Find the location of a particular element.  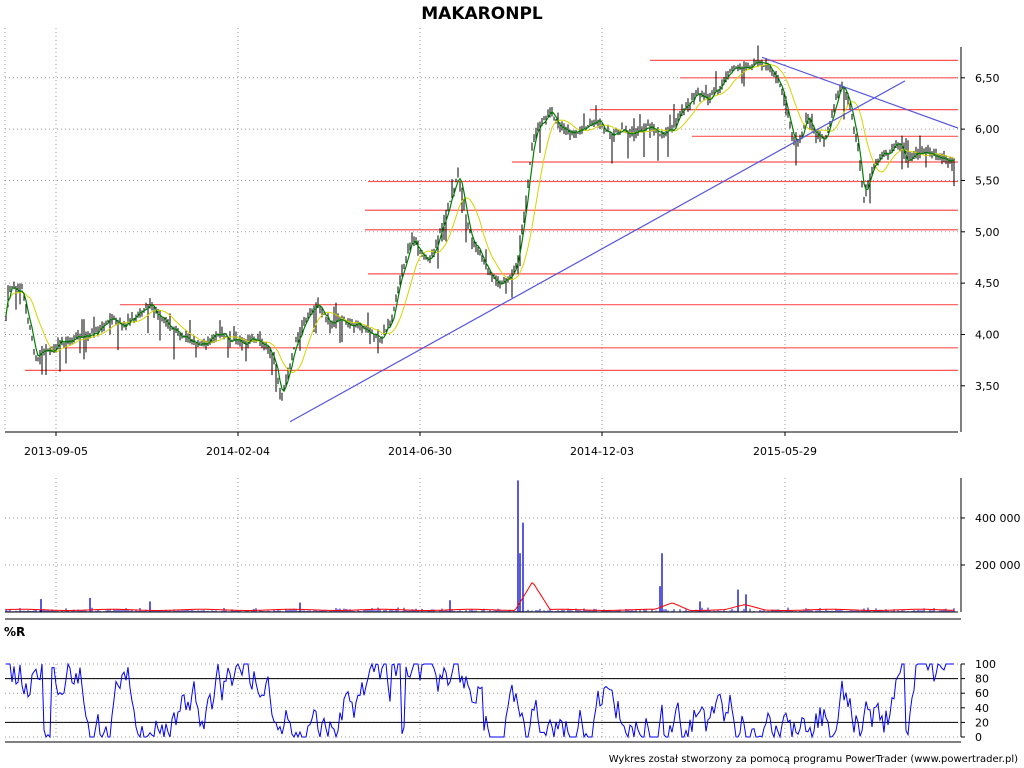

price-axis: 3,50 4,00 4,50 5,00 5,50 6,00 6,50 is located at coordinates (980, 239).